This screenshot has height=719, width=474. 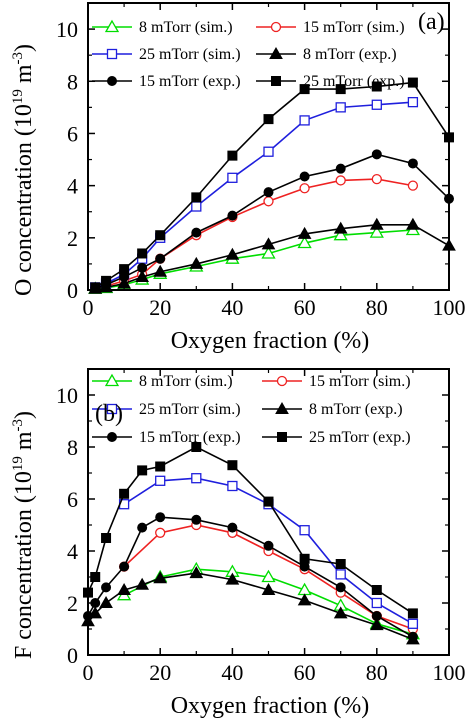 What do you see at coordinates (18, 96) in the screenshot?
I see `panel-a-ylabel-exp: 19` at bounding box center [18, 96].